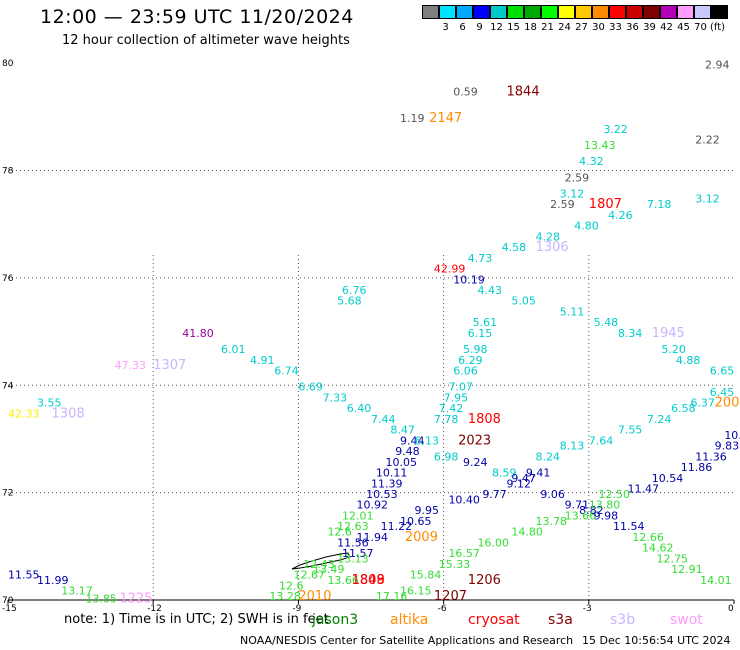 The height and width of the screenshot is (650, 740). Describe the element at coordinates (262, 360) in the screenshot. I see `wave-height-value: 4.91` at that location.